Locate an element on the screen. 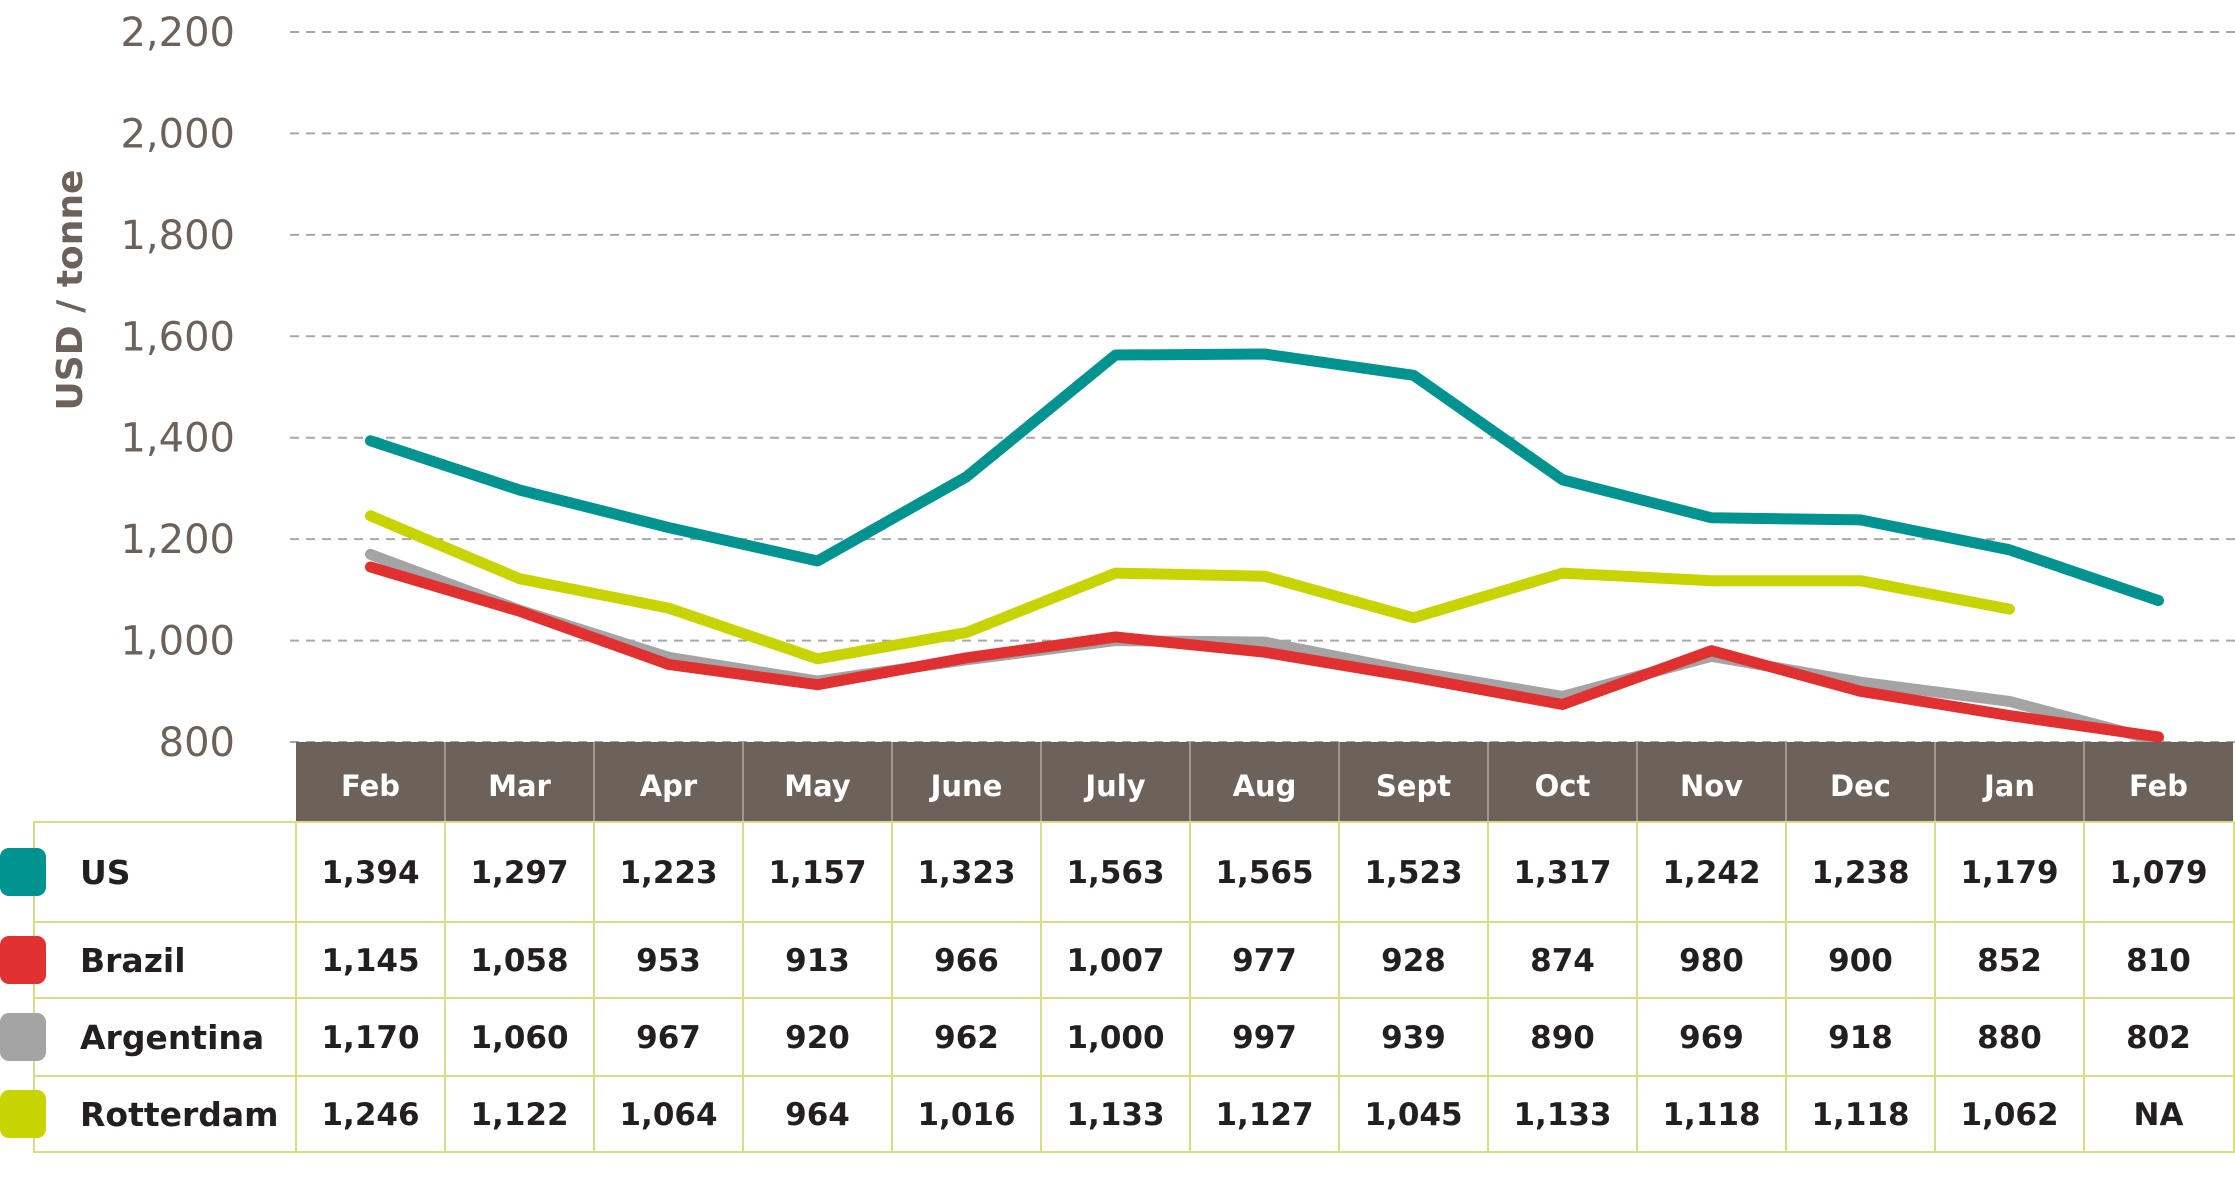  y-axis-ticks: 800 1,000 1,200 1,400 1,600 1,800 2,000 2,200 is located at coordinates (177, 388).